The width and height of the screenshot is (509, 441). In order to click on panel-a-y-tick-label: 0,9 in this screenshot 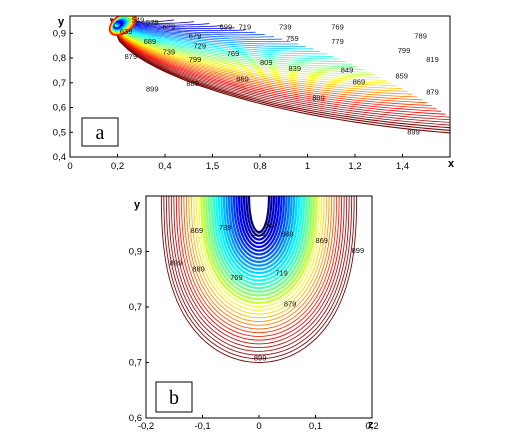, I will do `click(59, 33)`.